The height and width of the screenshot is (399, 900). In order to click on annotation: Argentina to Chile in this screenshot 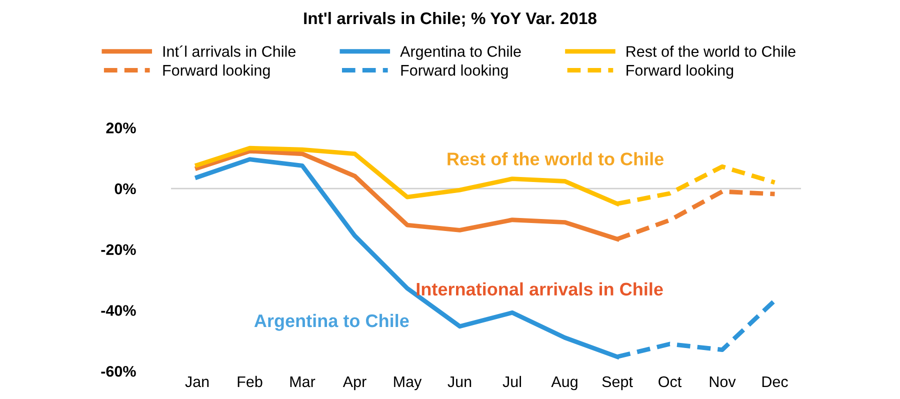, I will do `click(331, 322)`.